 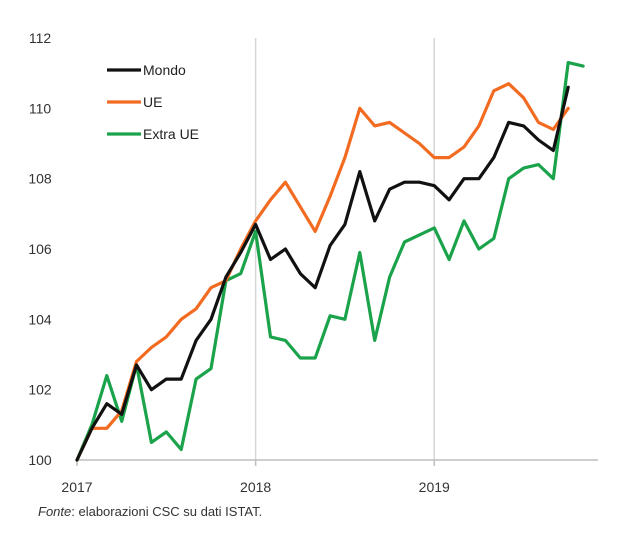 I want to click on y-tick-label-102: 102, so click(x=40, y=390).